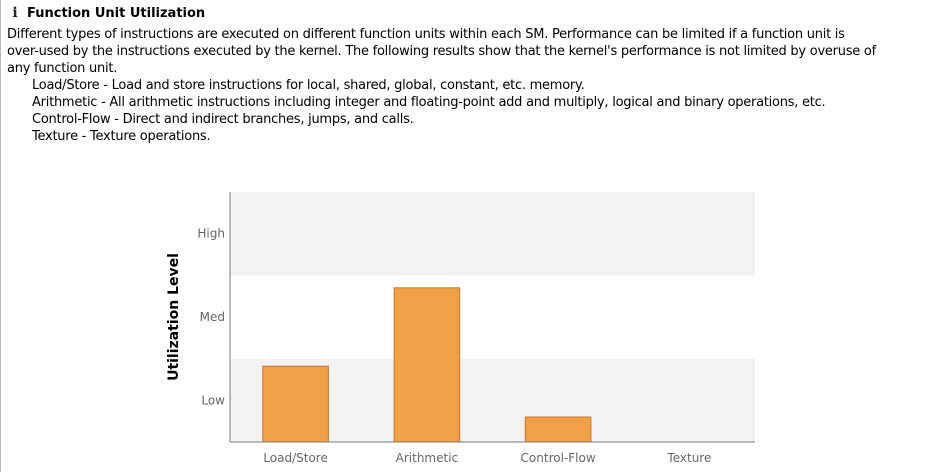 The width and height of the screenshot is (930, 472). Describe the element at coordinates (15, 13) in the screenshot. I see `info-icon: i` at that location.